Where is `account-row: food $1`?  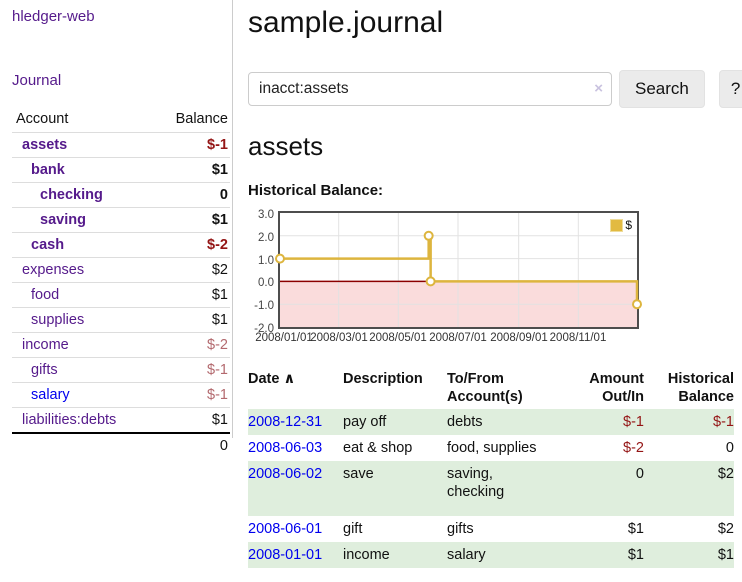 account-row: food $1 is located at coordinates (121, 295).